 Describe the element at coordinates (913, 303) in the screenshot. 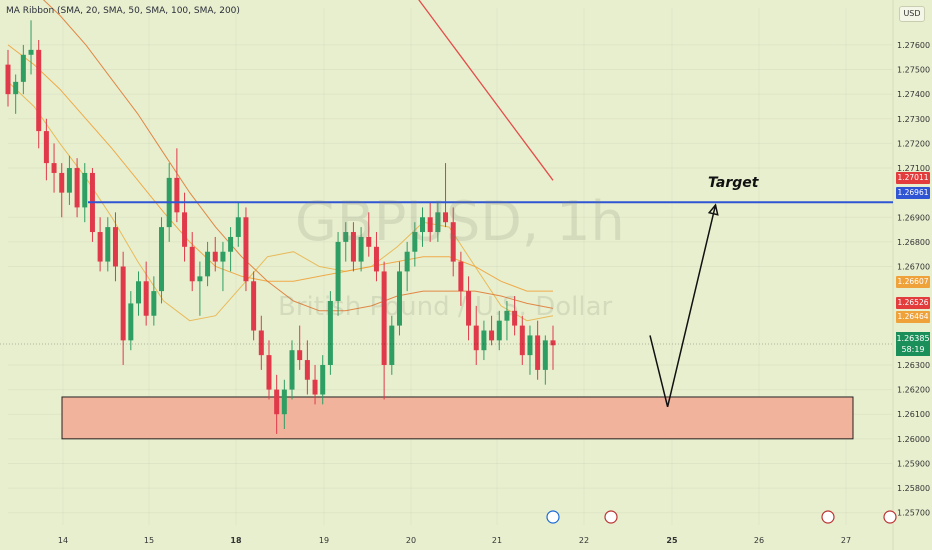

I see `price-tag-ma2: 1.26526` at that location.